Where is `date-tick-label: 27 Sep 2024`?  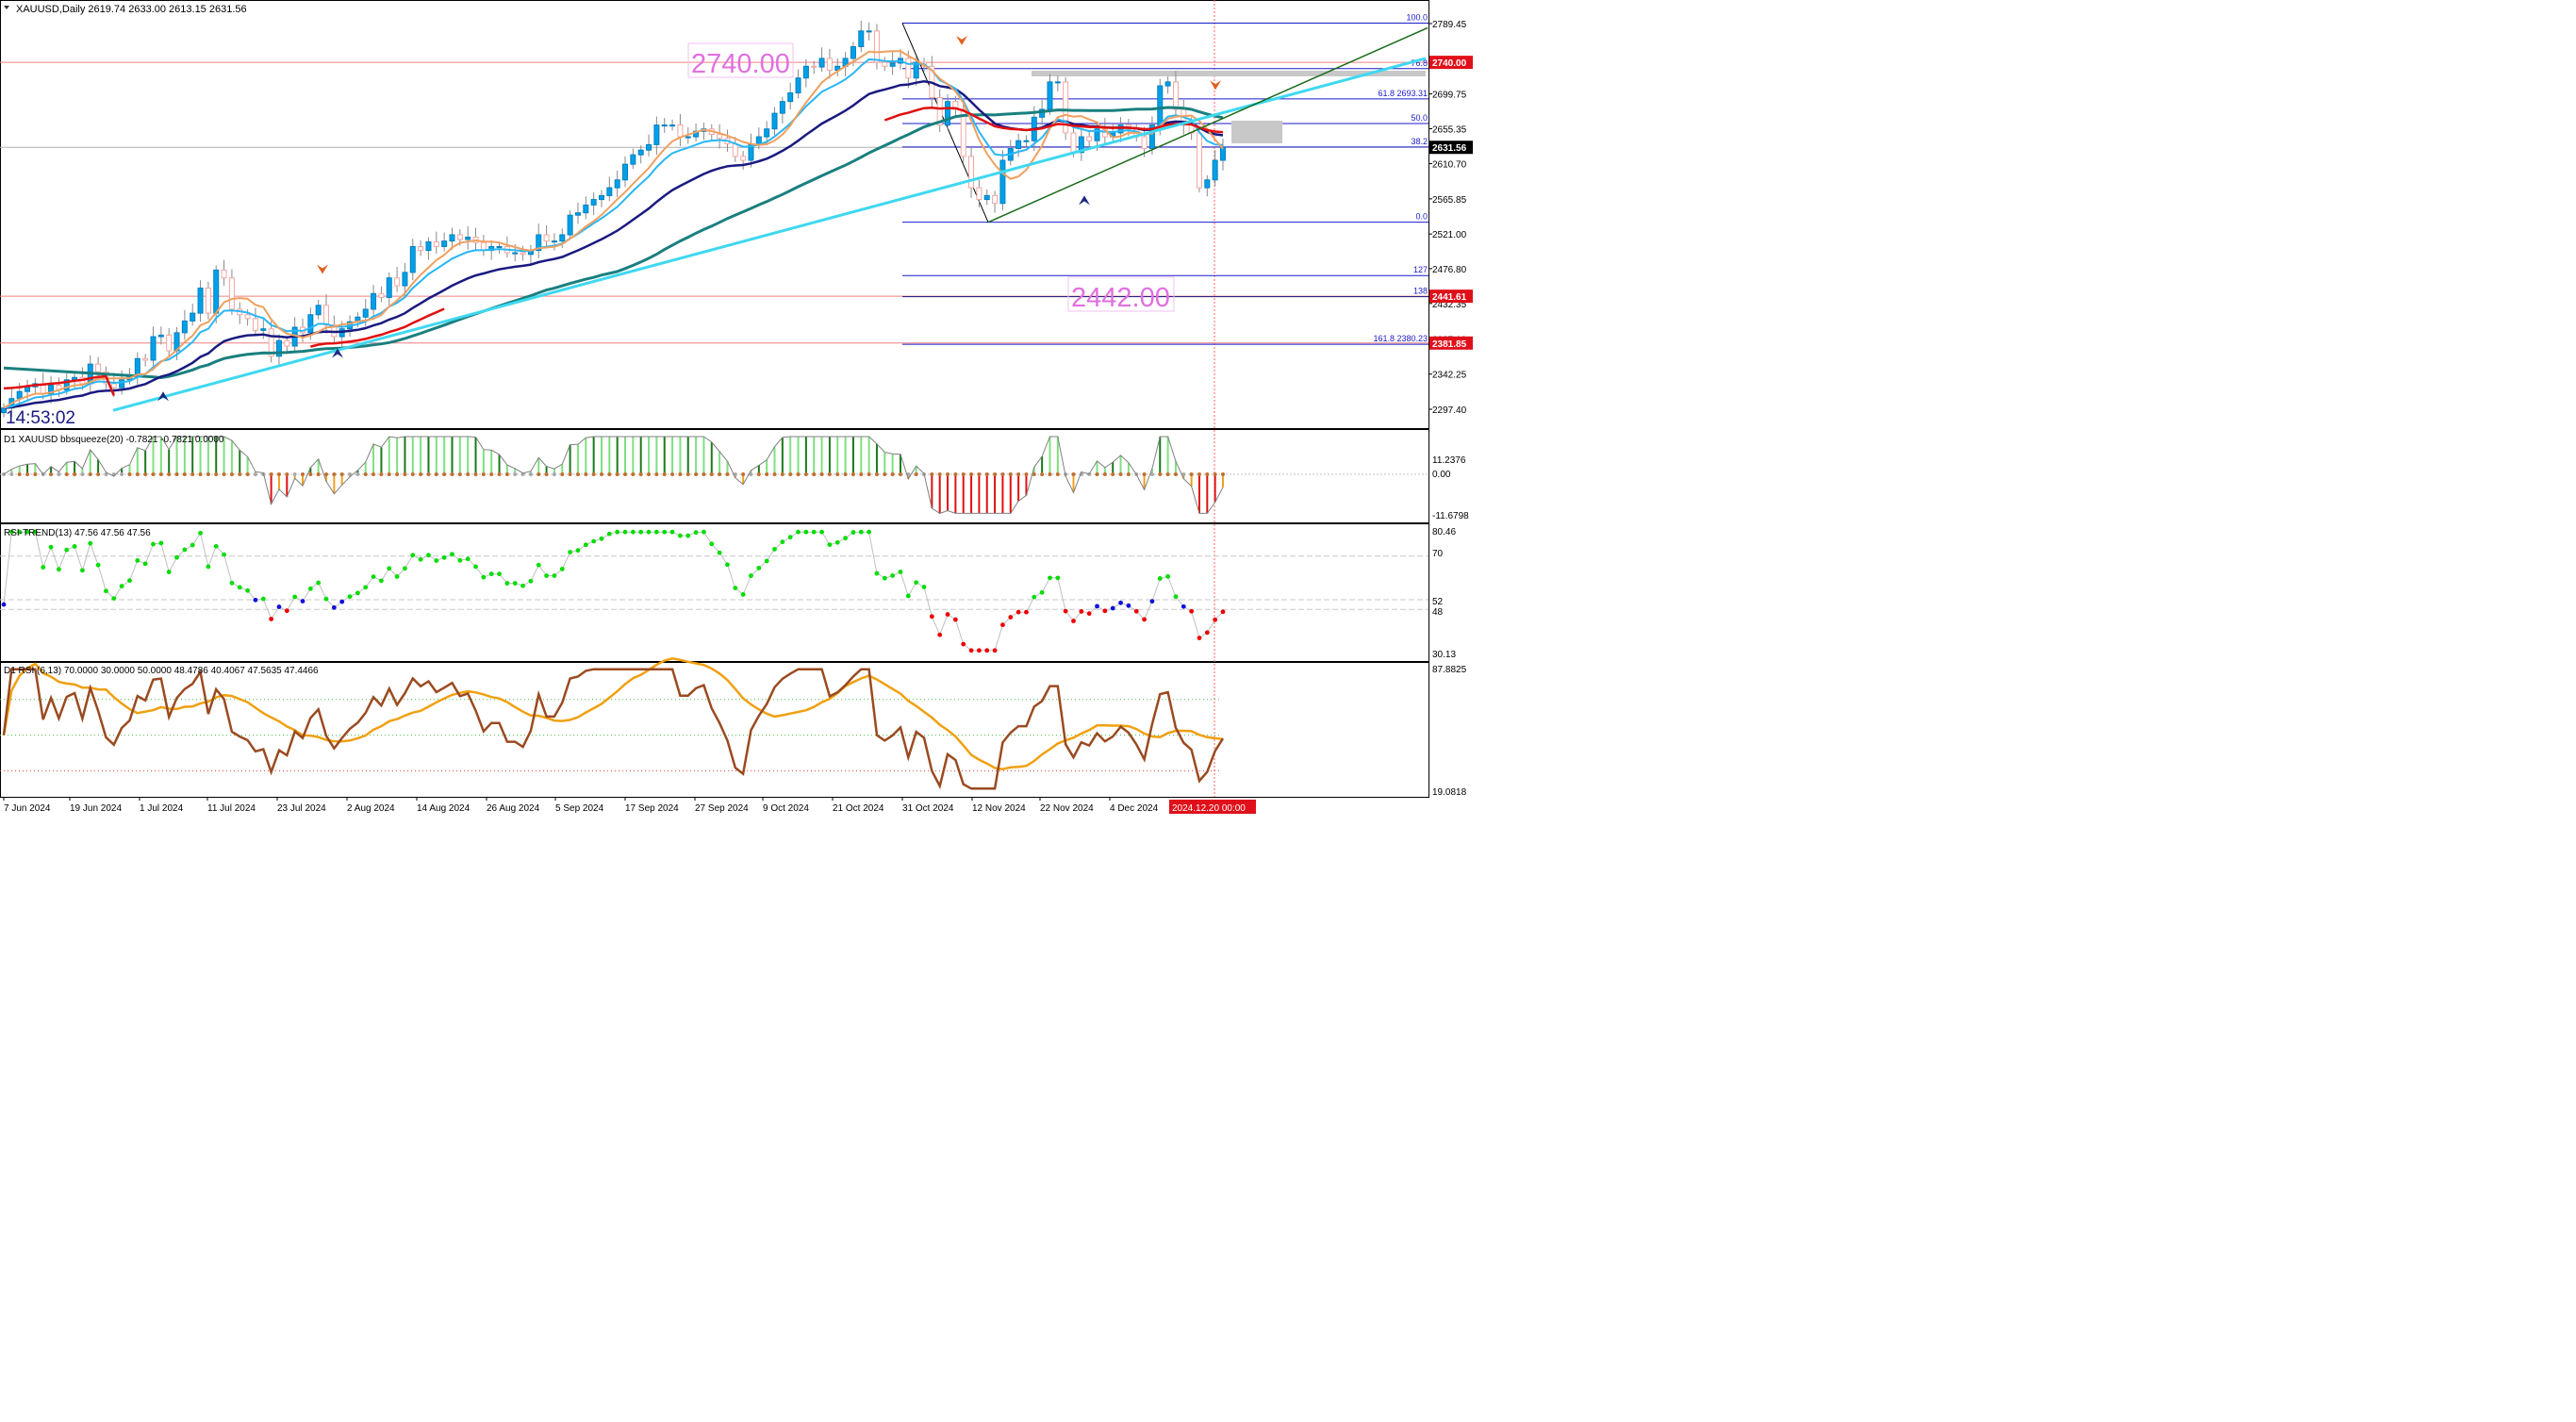
date-tick-label: 27 Sep 2024 is located at coordinates (722, 808).